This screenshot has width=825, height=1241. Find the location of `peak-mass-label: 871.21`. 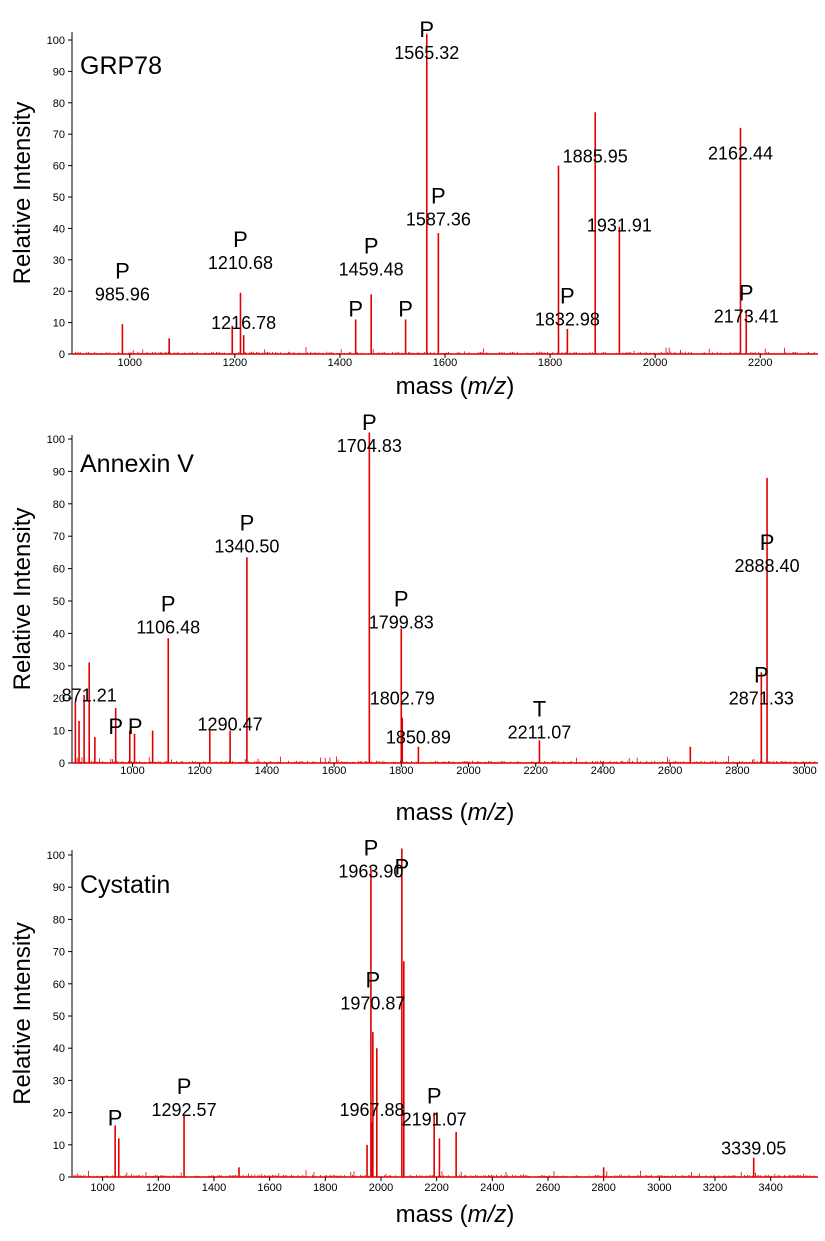

peak-mass-label: 871.21 is located at coordinates (89, 695).